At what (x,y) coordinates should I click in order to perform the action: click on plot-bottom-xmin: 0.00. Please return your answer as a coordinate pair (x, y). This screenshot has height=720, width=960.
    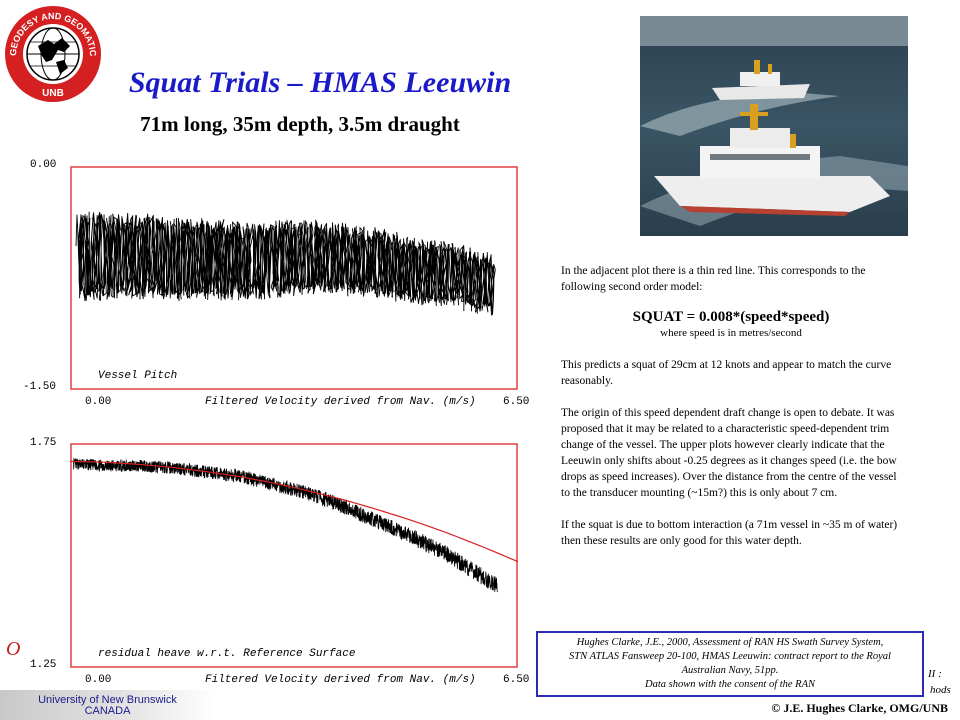
    Looking at the image, I should click on (98, 680).